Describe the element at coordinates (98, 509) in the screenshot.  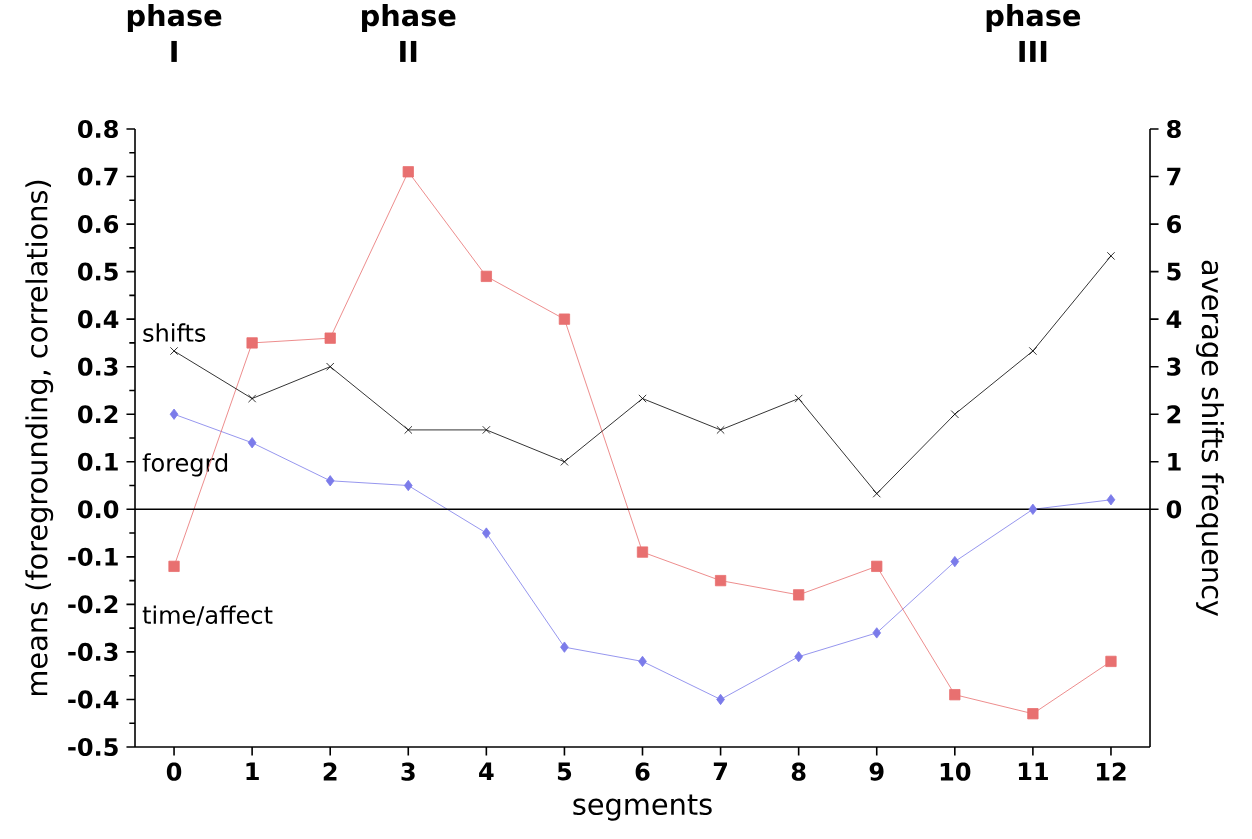
I see `y-tick-label: 0.0` at that location.